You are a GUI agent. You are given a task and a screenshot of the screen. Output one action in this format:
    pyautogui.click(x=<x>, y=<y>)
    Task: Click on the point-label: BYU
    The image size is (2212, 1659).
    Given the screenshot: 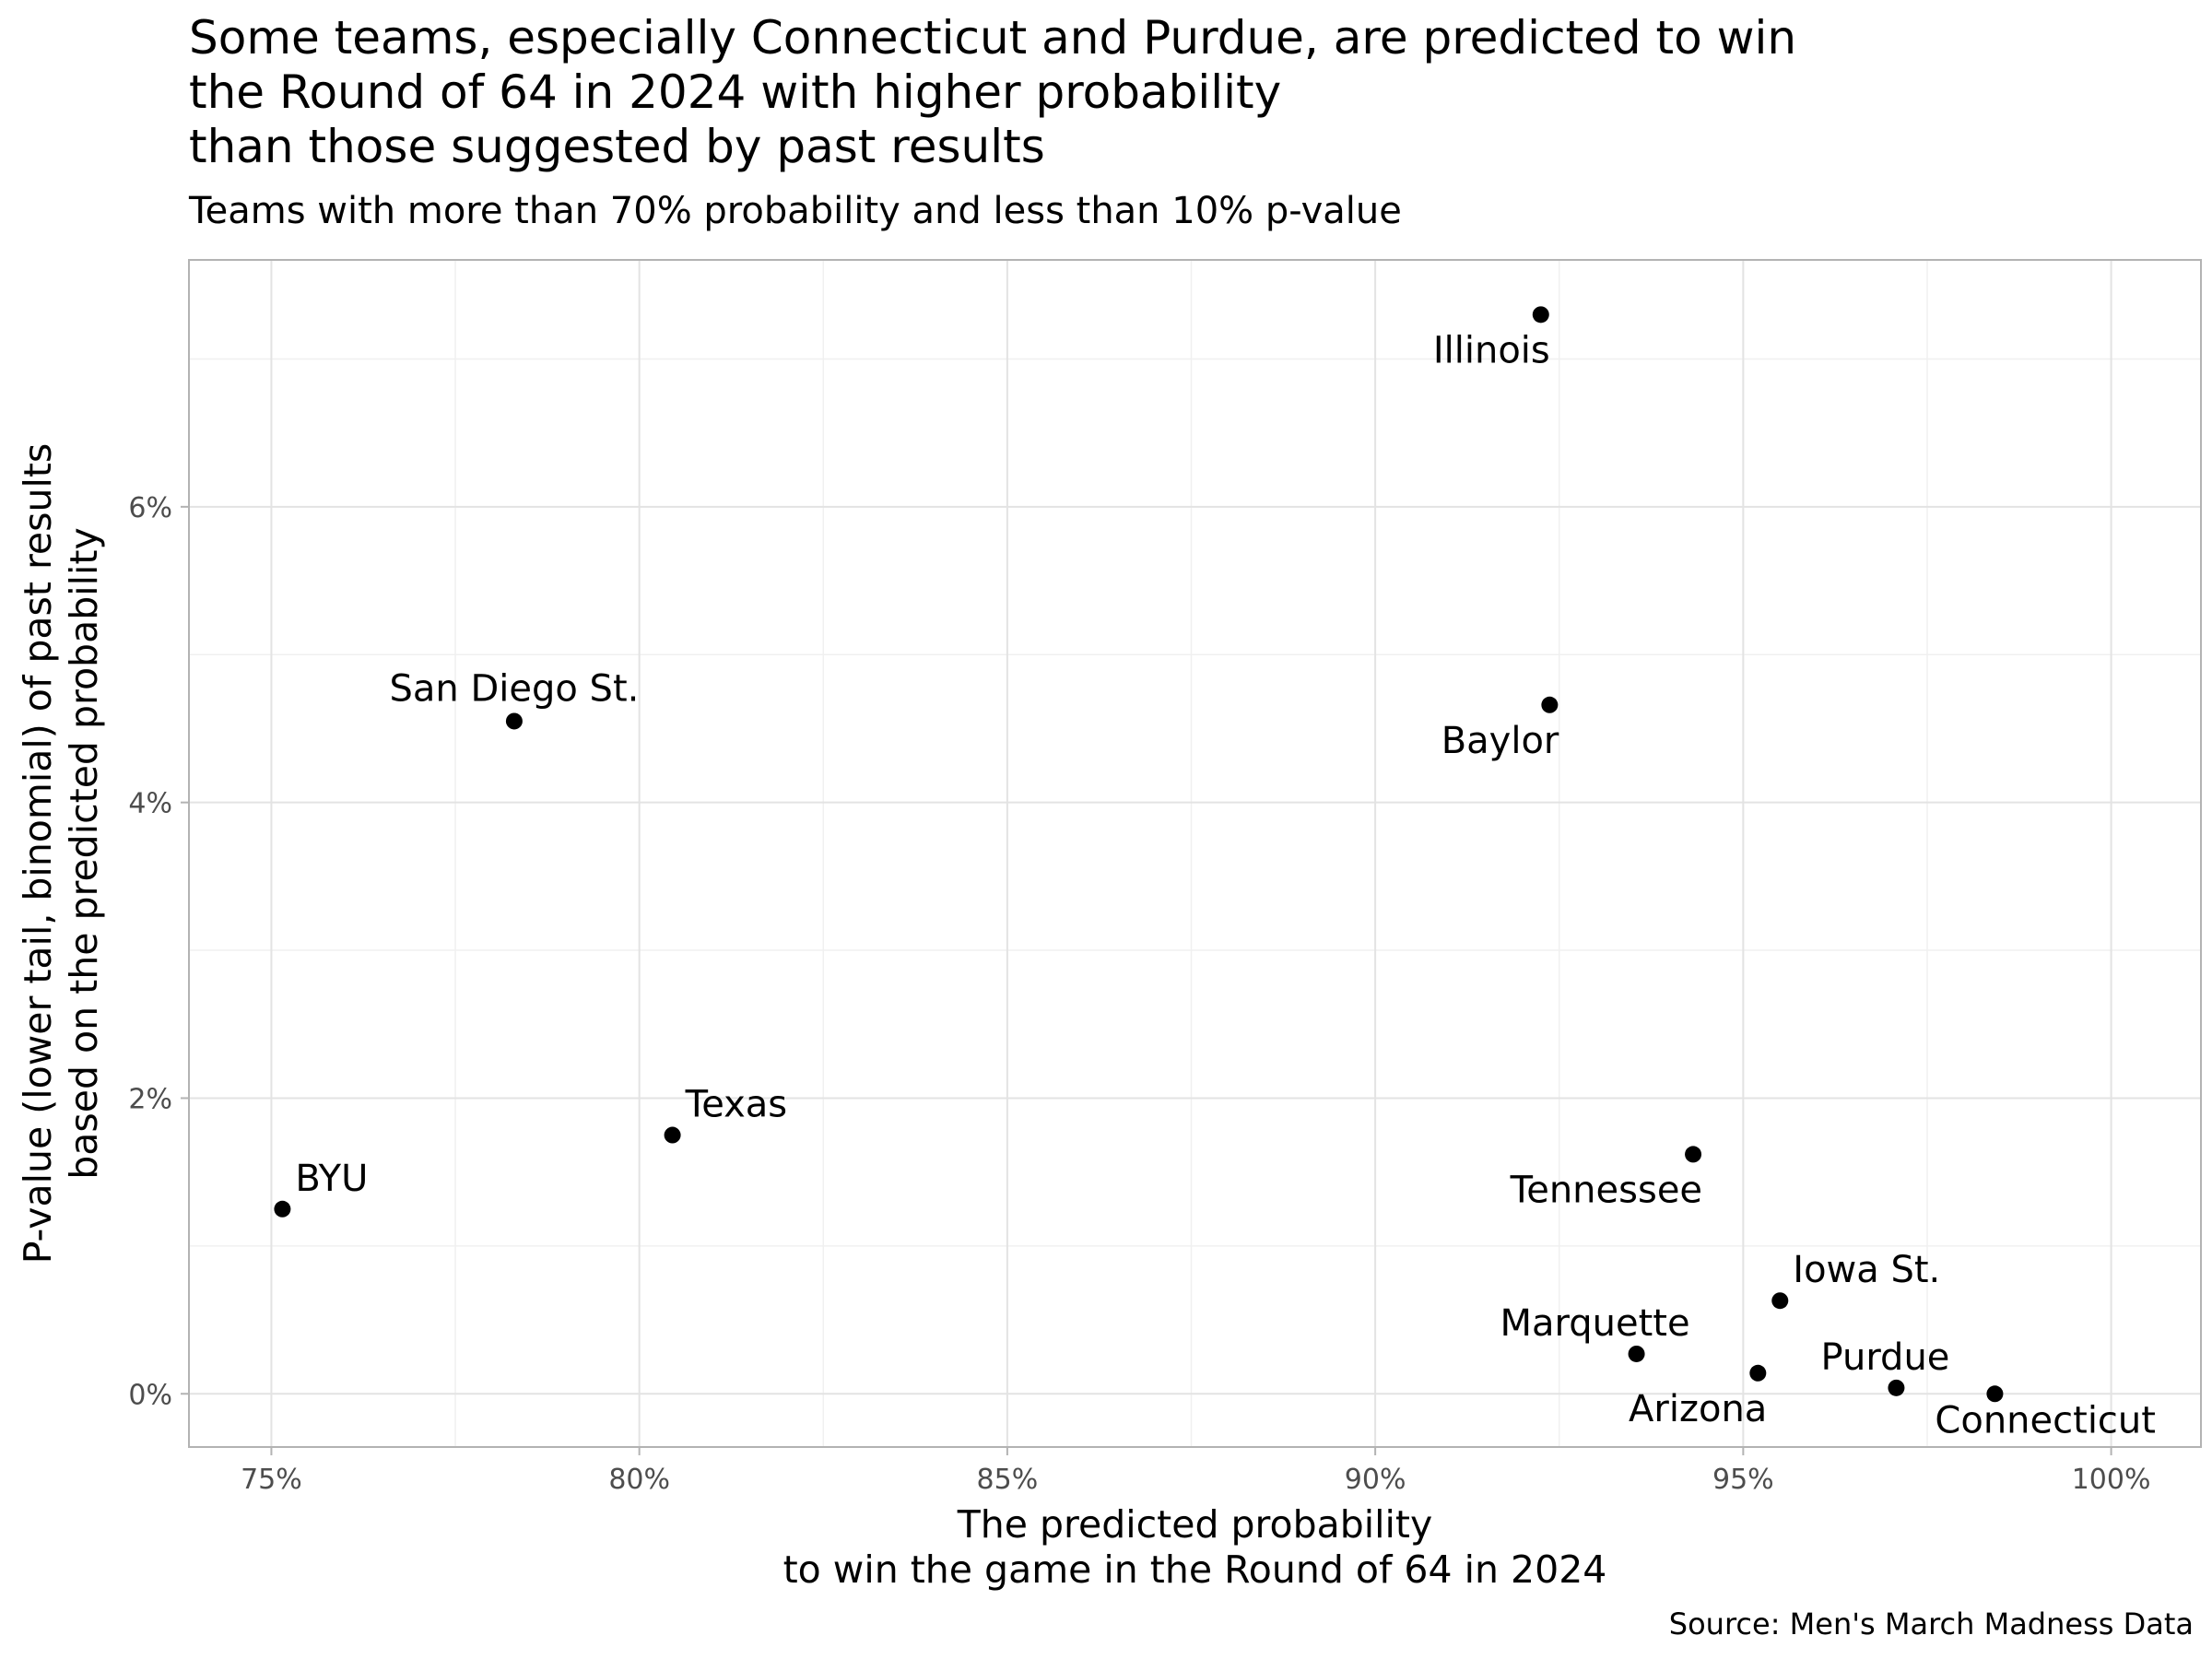 What is the action you would take?
    pyautogui.click(x=331, y=1179)
    